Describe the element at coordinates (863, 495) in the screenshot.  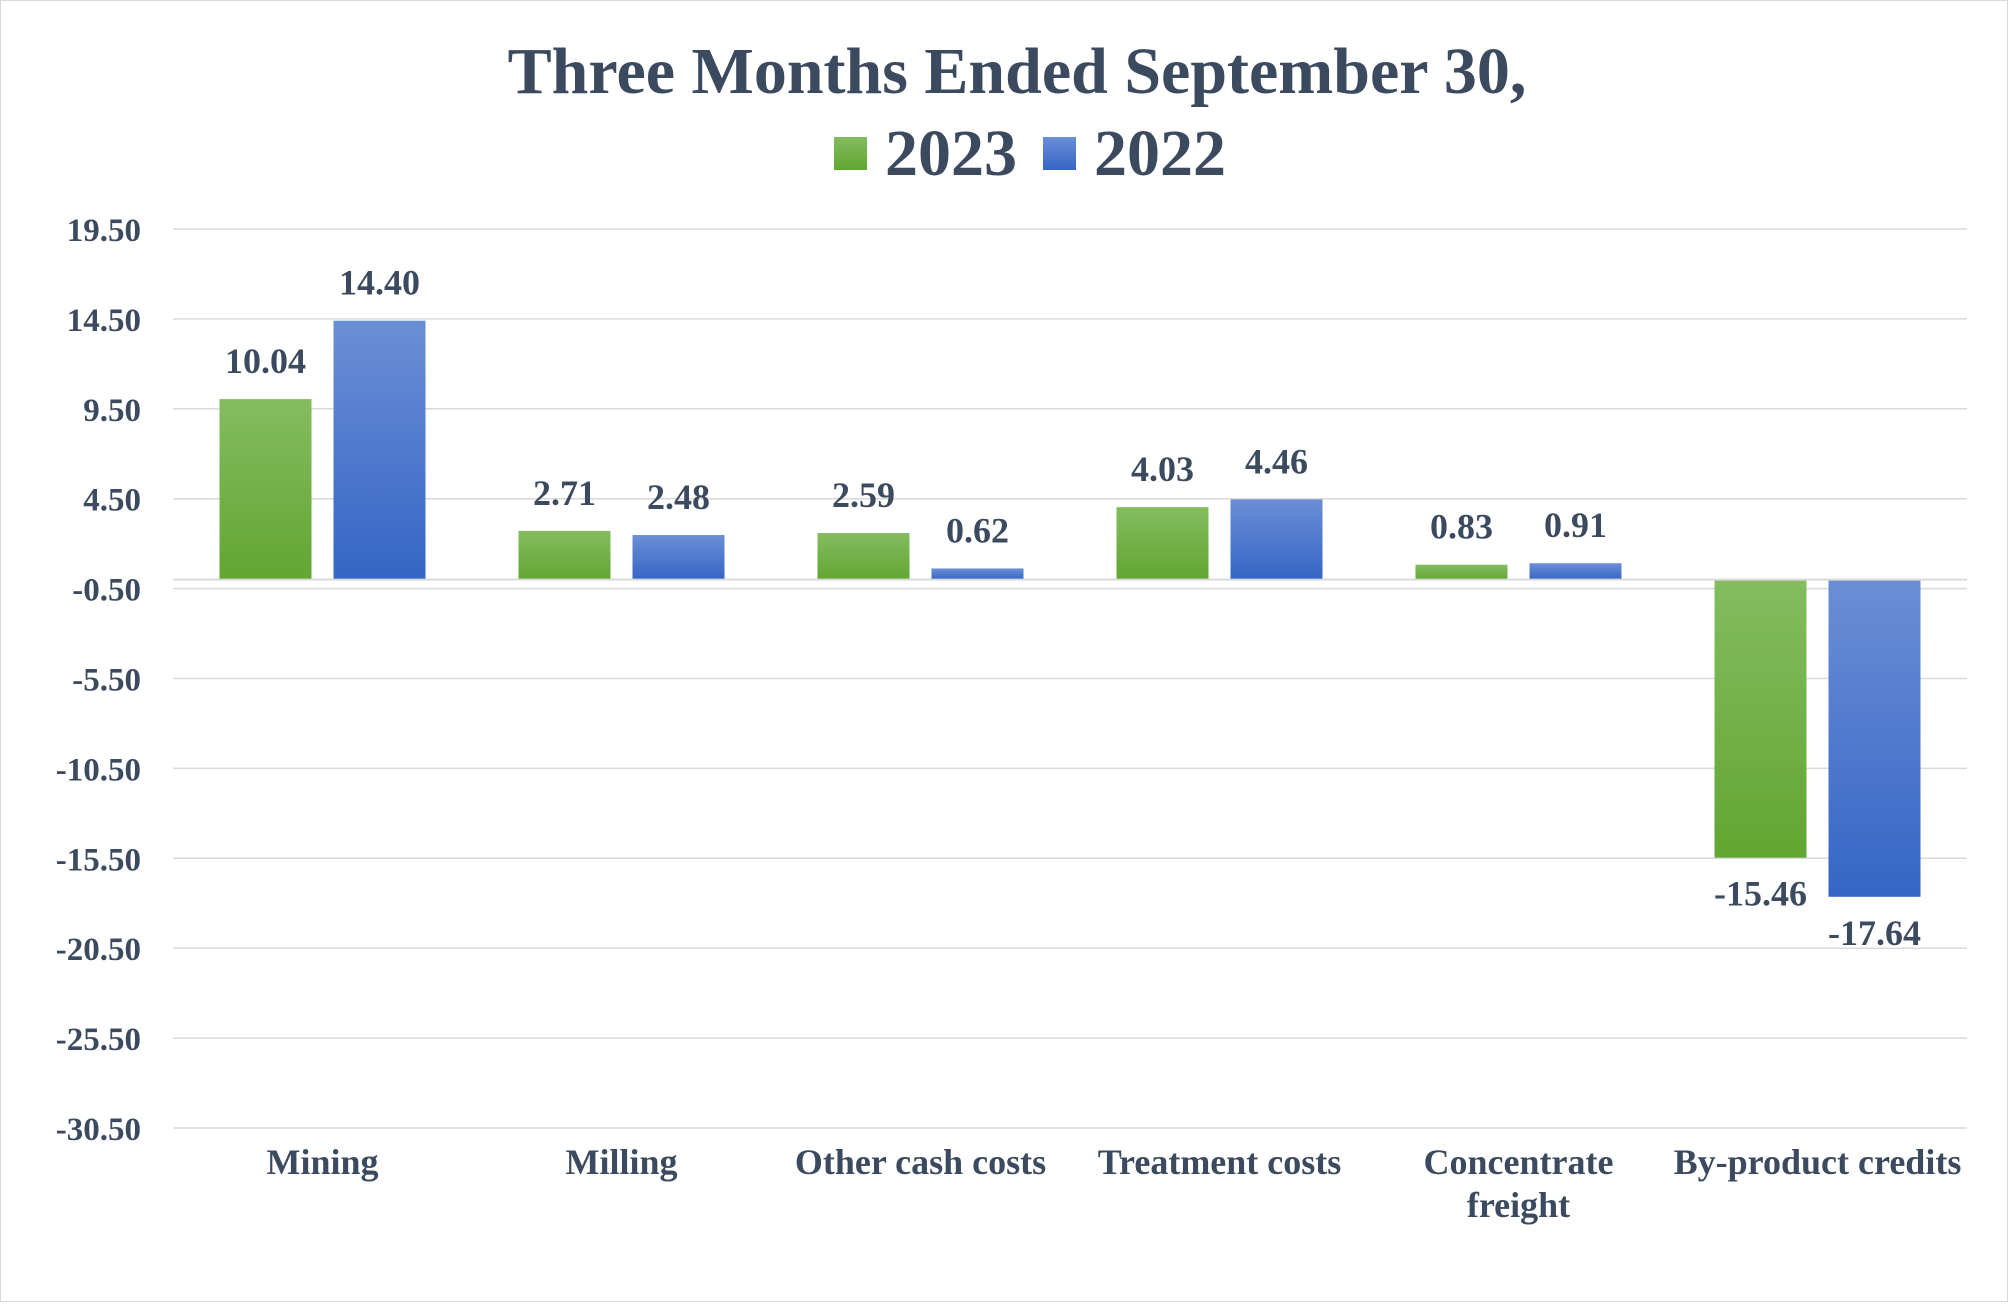
I see `data-label-2023-2: 2.59` at that location.